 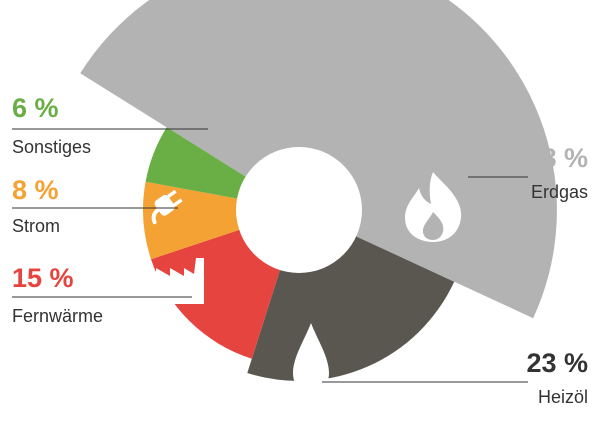 I want to click on category-label-fernwarme: Fernwärme, so click(x=57, y=316).